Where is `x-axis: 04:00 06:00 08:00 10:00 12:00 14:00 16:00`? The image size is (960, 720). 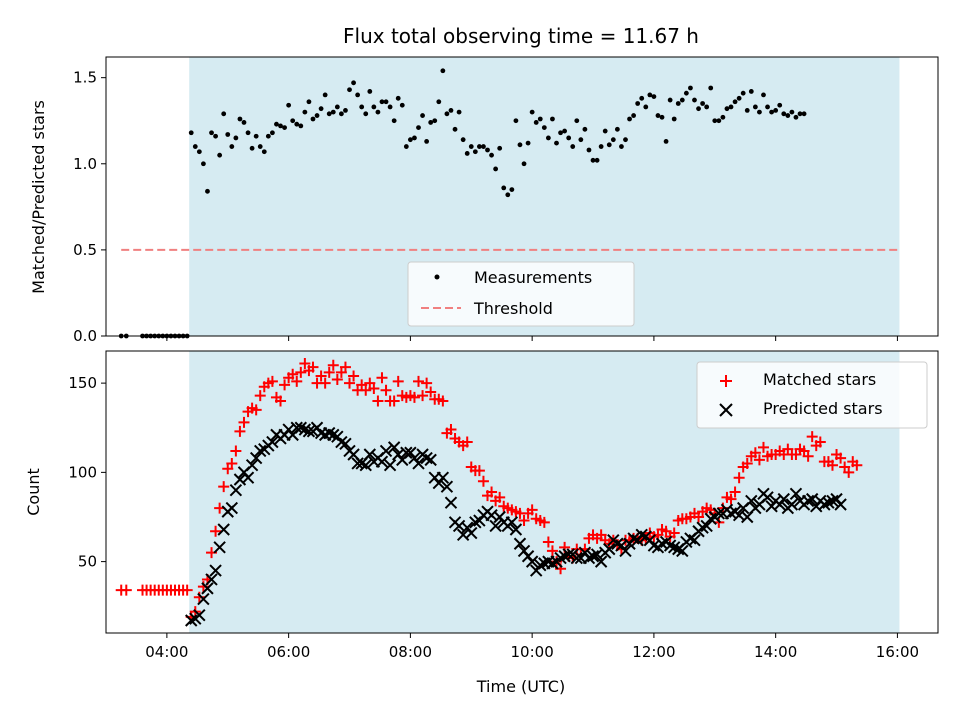 x-axis: 04:00 06:00 08:00 10:00 12:00 14:00 16:00 is located at coordinates (532, 647).